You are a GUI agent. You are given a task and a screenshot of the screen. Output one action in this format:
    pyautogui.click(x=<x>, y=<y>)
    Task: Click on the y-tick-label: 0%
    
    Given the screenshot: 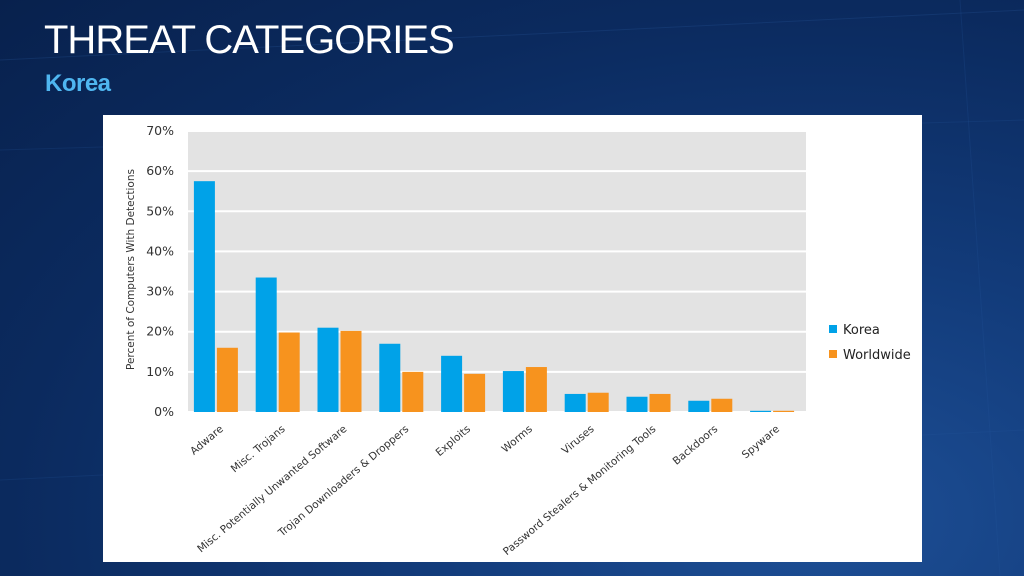 What is the action you would take?
    pyautogui.click(x=164, y=411)
    